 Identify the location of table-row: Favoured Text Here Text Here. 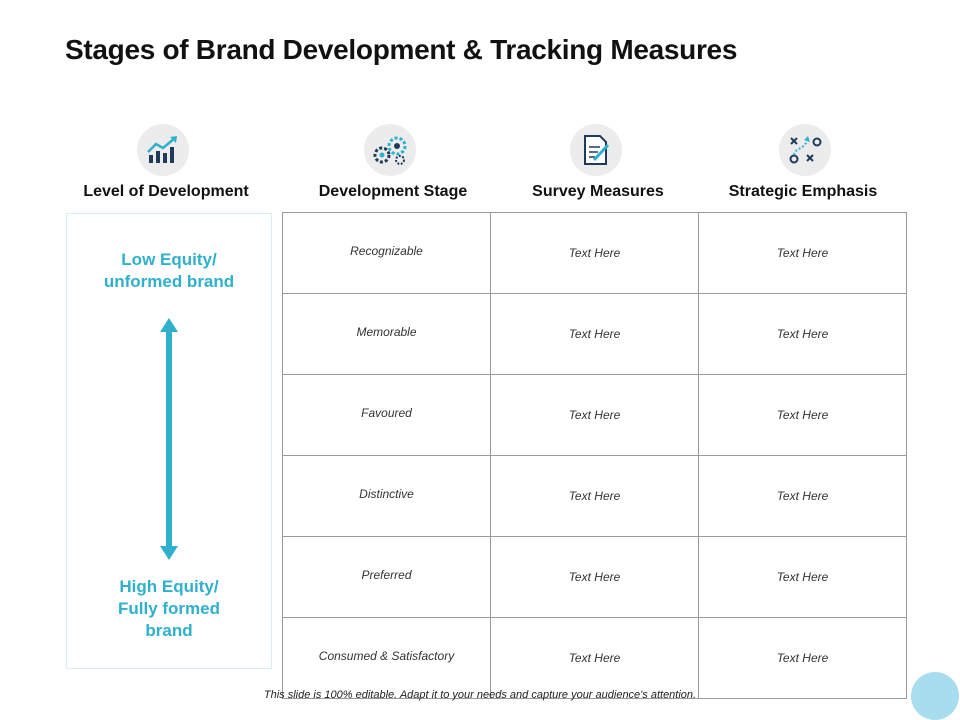
(594, 415).